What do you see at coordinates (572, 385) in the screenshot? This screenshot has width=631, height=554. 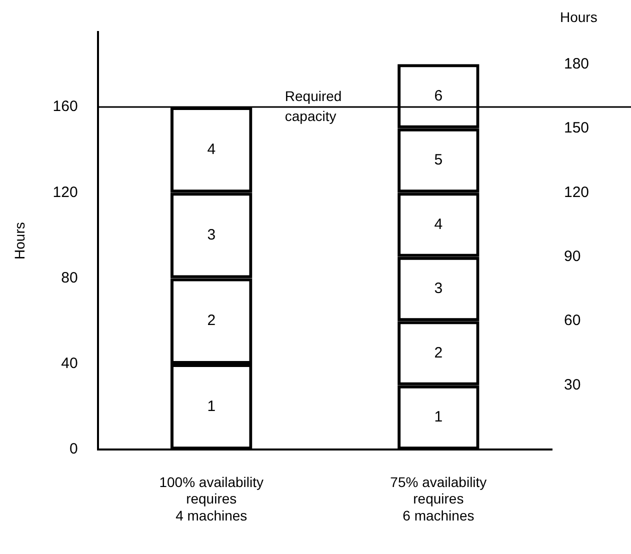 I see `y2-tick-label: 30` at bounding box center [572, 385].